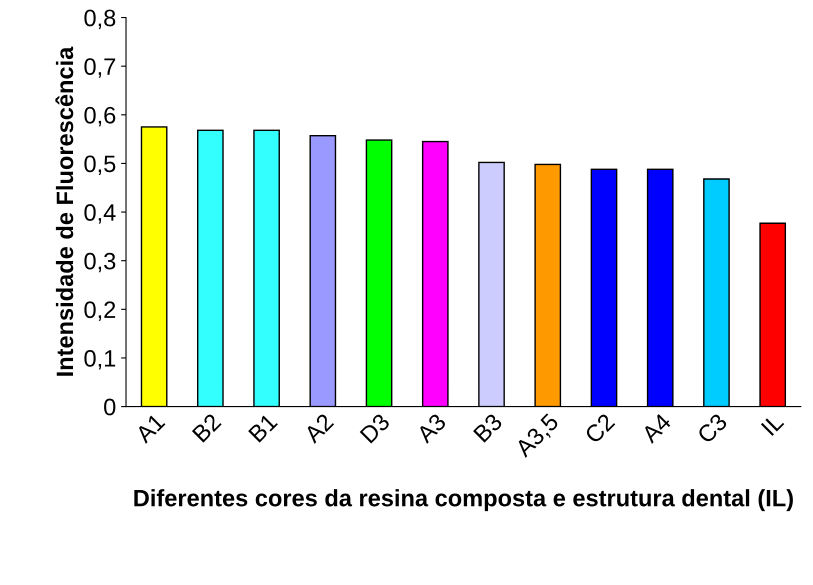  Describe the element at coordinates (375, 428) in the screenshot. I see `x-tick-label: D3` at that location.